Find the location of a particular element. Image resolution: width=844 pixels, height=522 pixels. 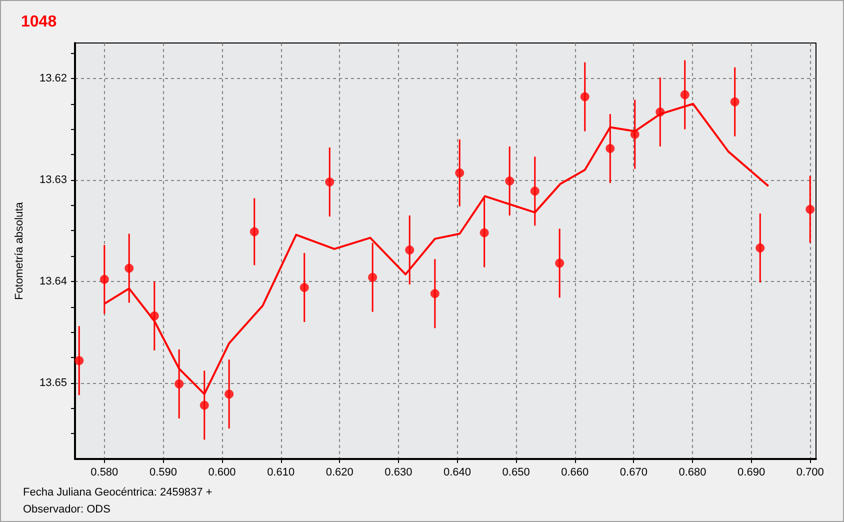

text: Fecha Juliana Geocéntrica: 2459837 + is located at coordinates (117, 492).